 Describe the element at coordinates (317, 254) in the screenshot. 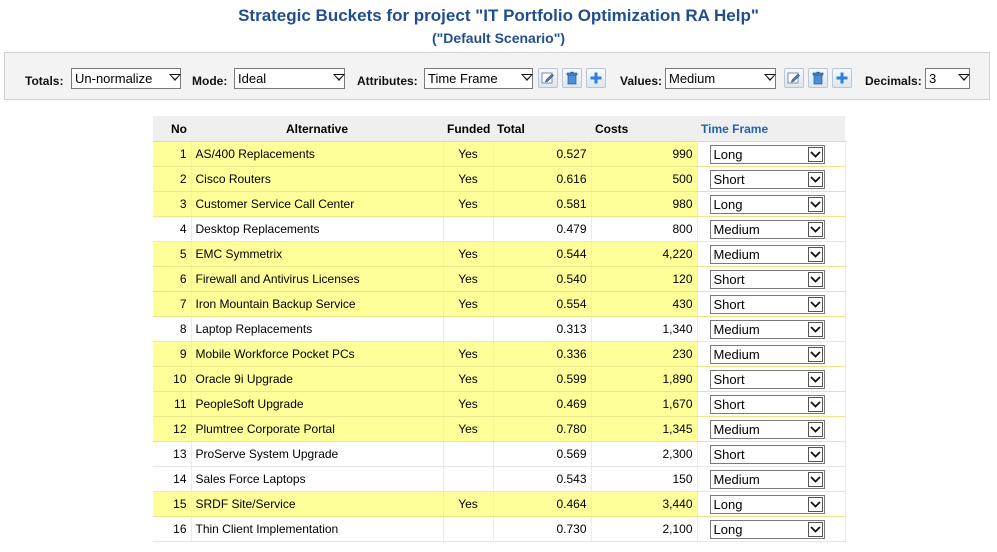

I see `alternative-name: EMC Symmetrix` at that location.